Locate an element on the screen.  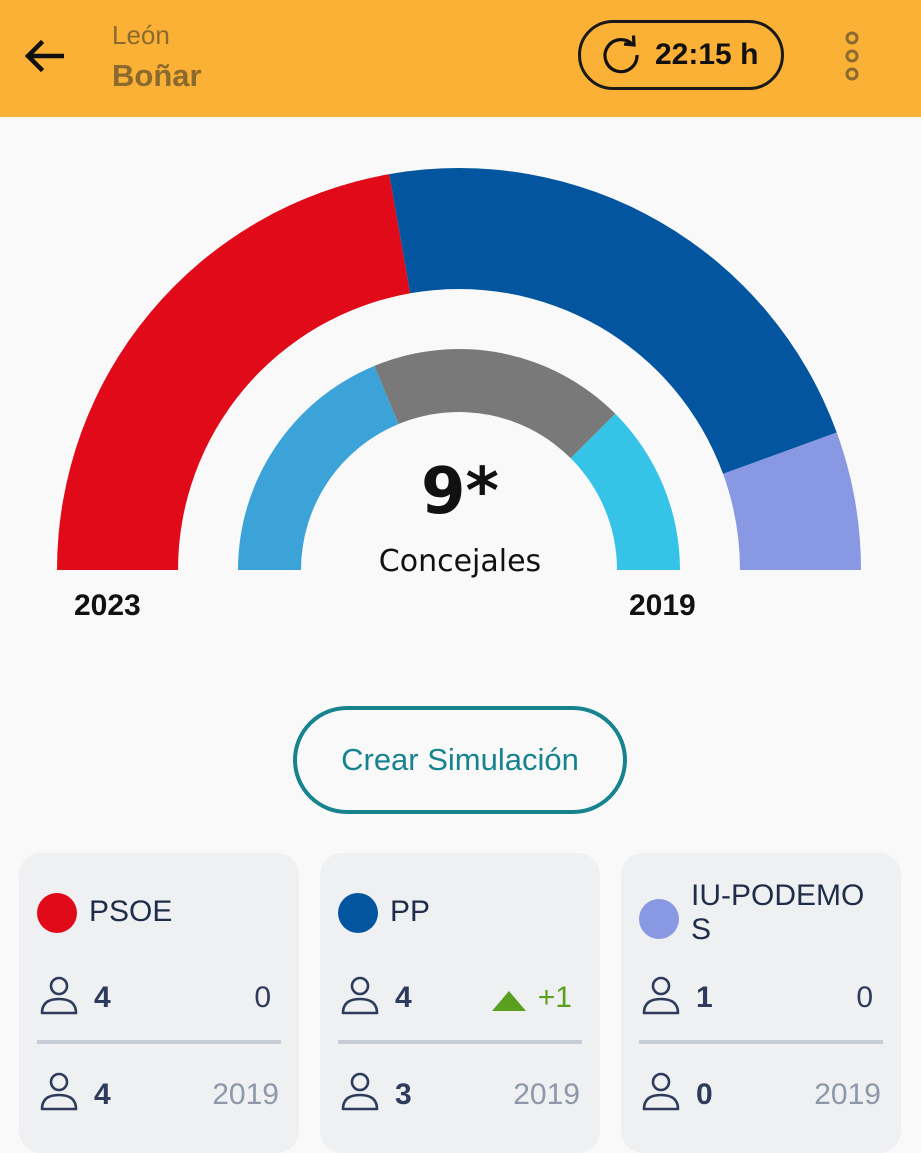
party-card-pp: PP 4 +1 3 2019 is located at coordinates (460, 1003).